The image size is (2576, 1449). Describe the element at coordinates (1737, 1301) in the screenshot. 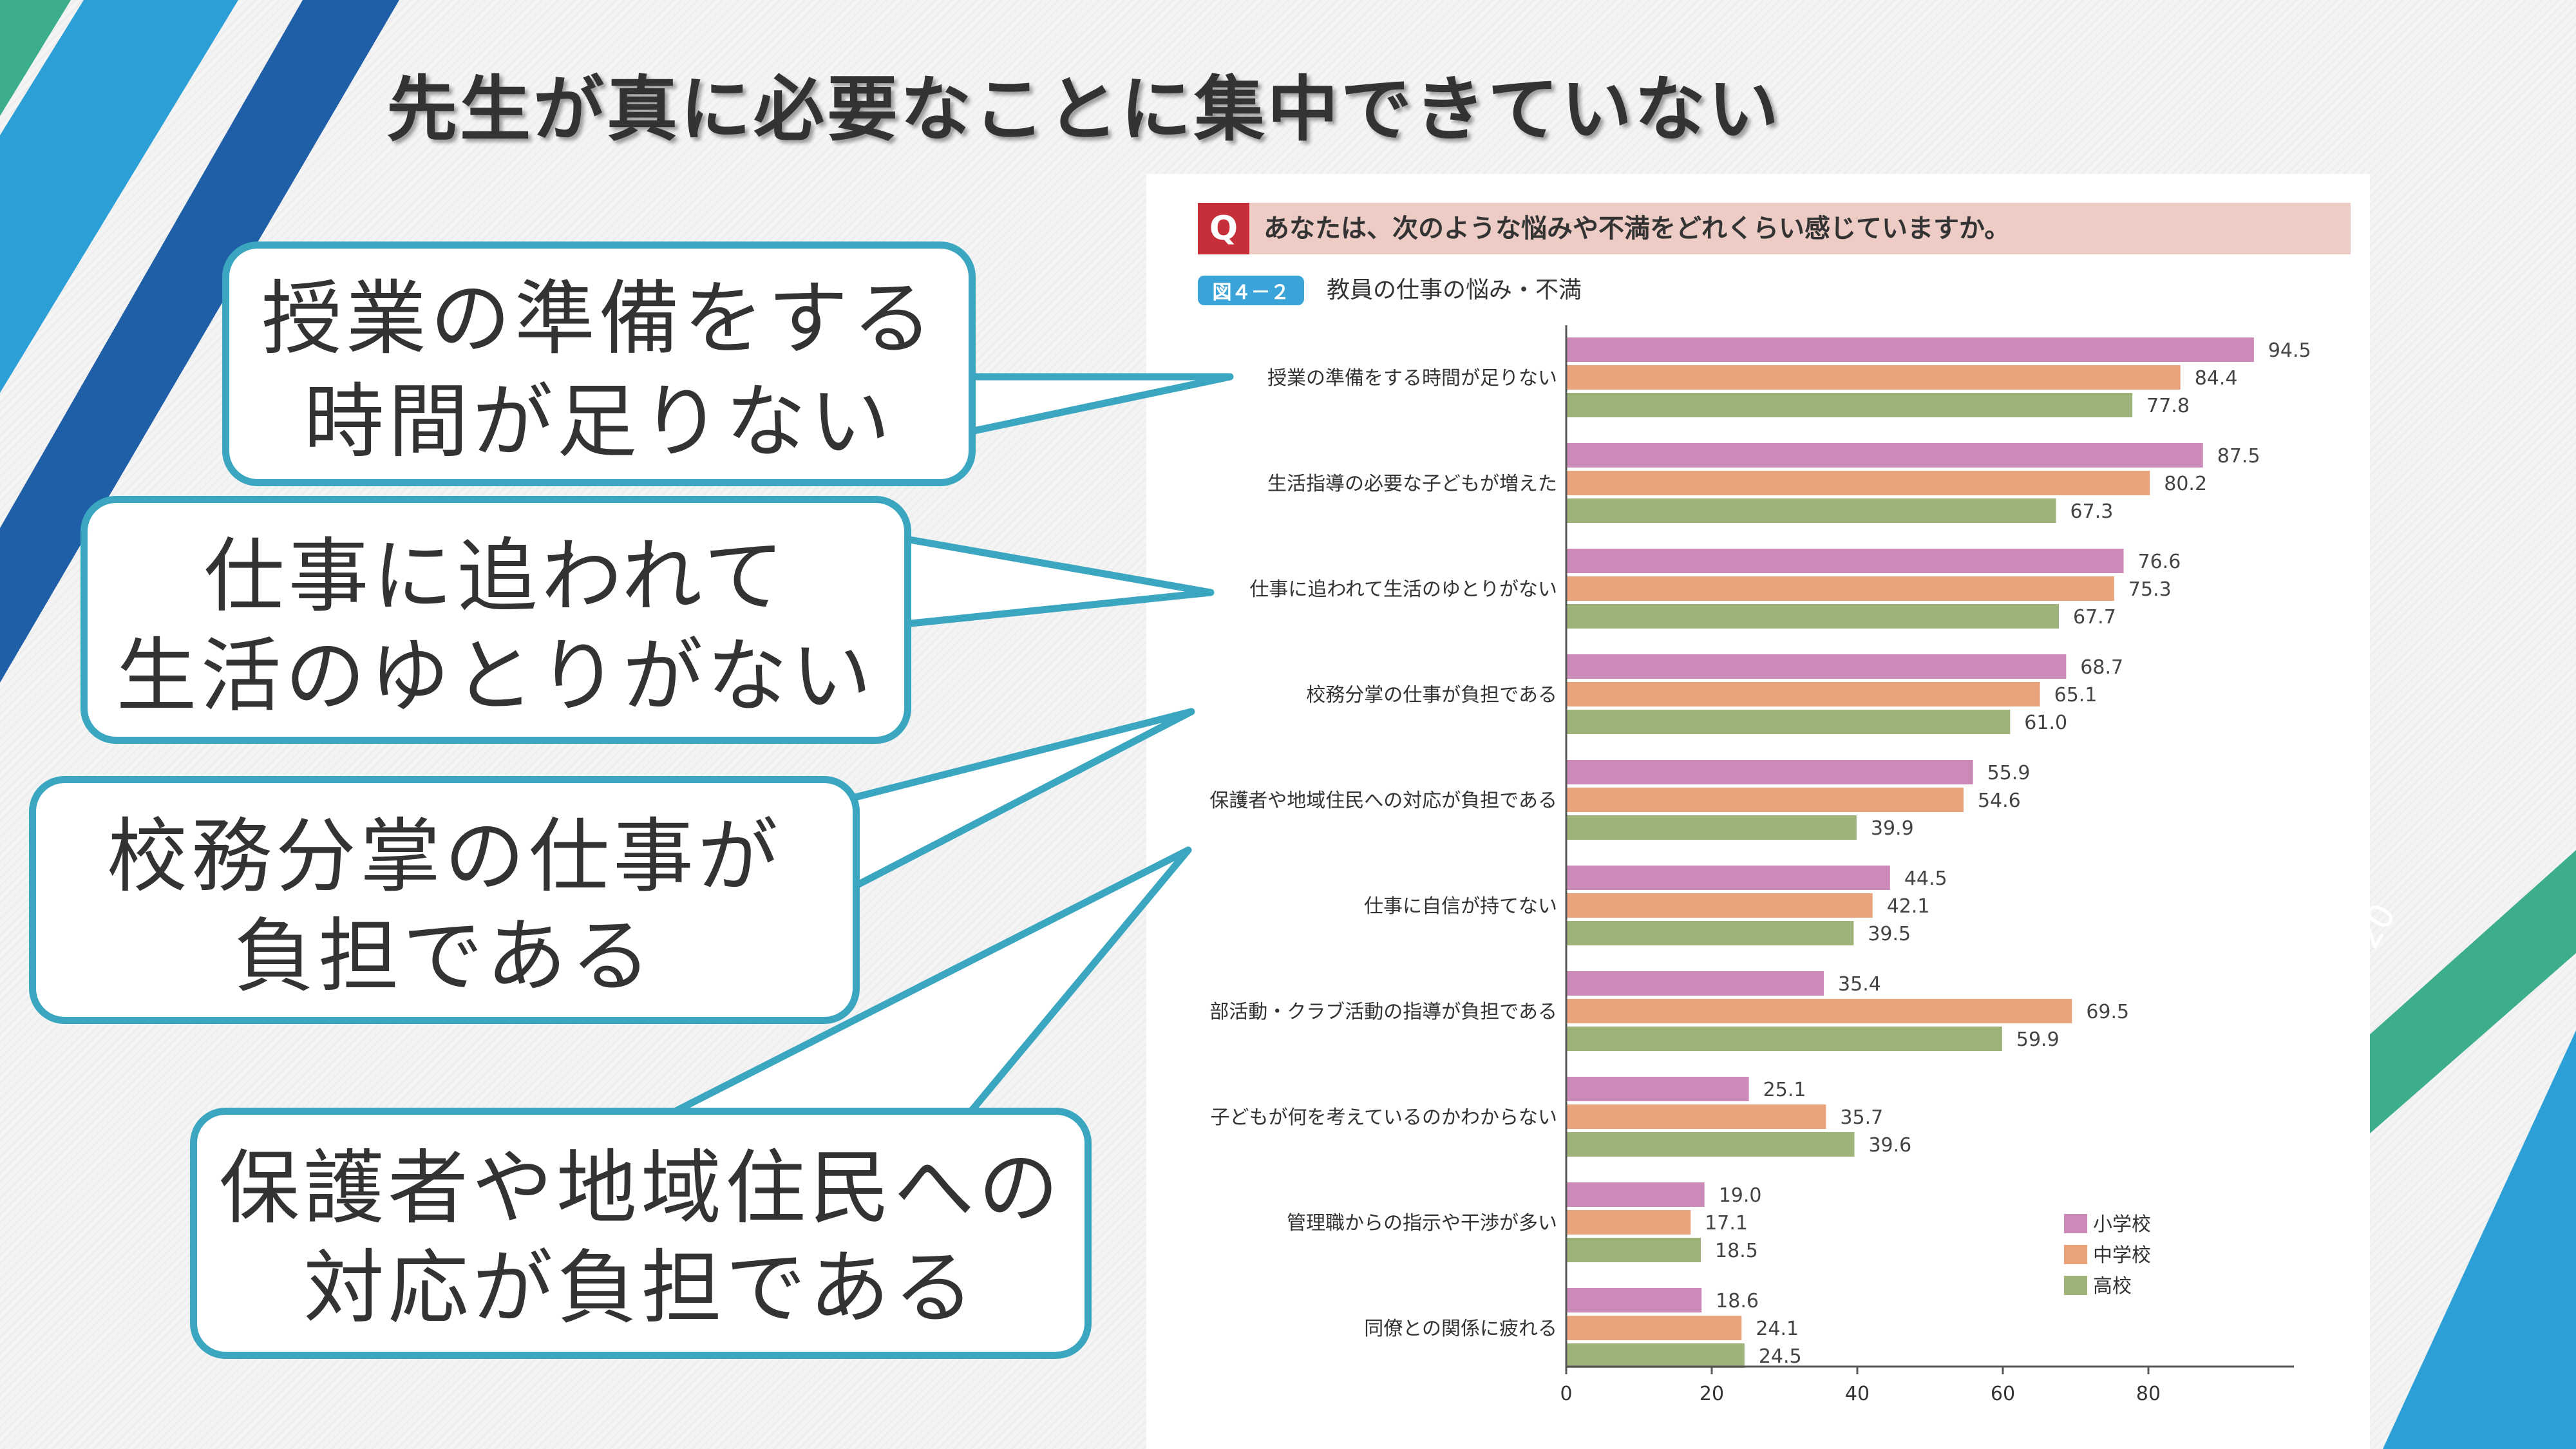

I see `value-label-9-0: 18.6` at that location.